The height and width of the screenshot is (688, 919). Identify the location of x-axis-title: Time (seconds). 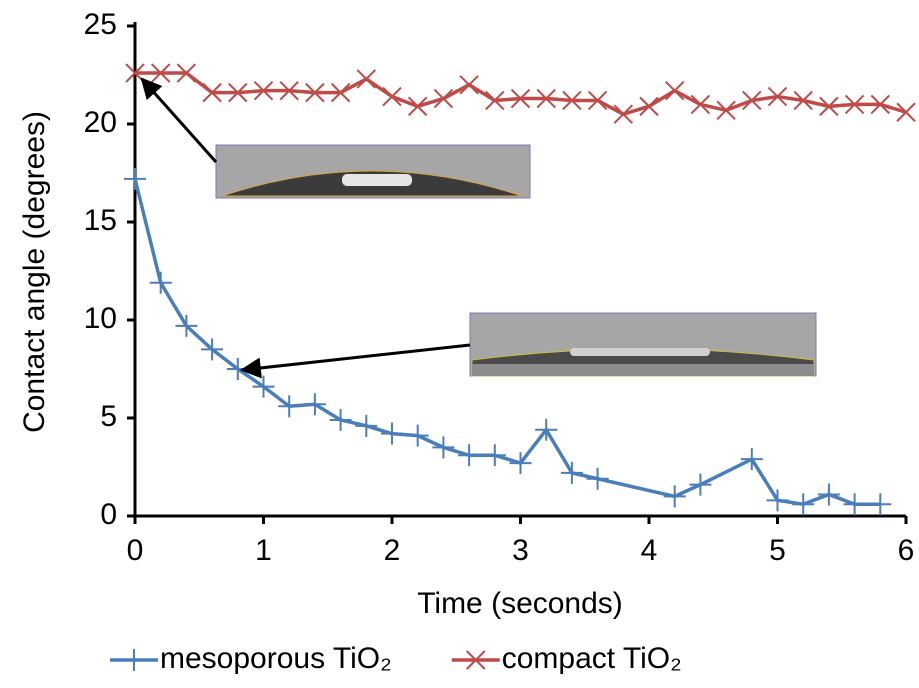
(520, 603).